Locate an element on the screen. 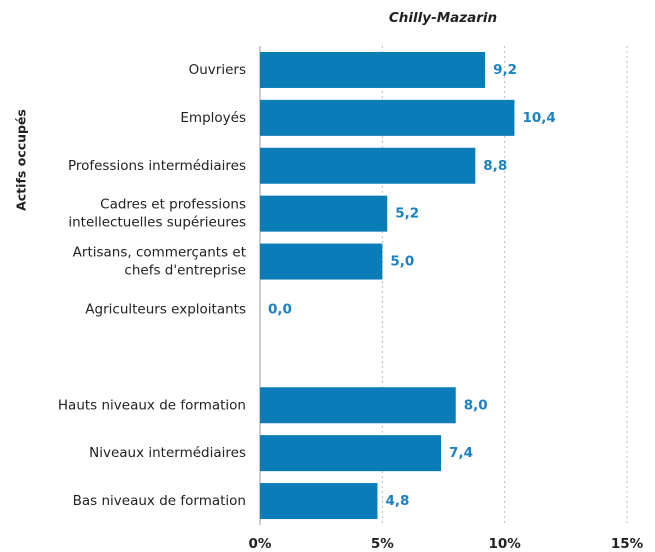 This screenshot has width=655, height=552. value-label: 9,2 is located at coordinates (505, 70).